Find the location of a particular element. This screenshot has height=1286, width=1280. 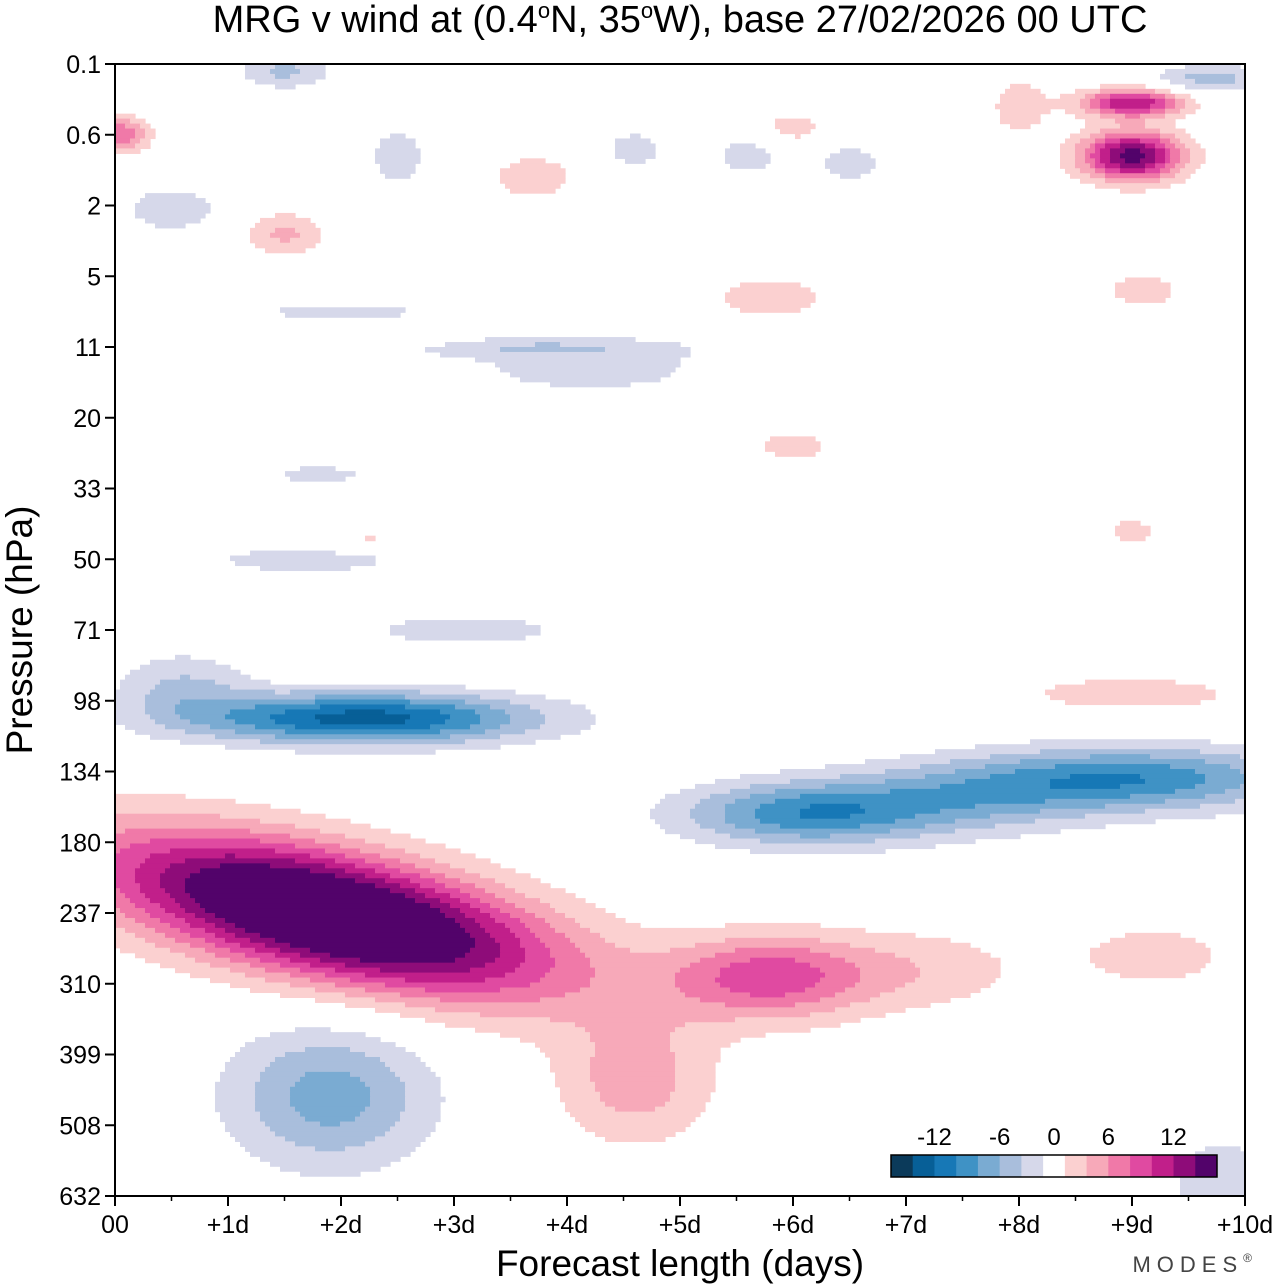

brand-name: MODES is located at coordinates (1187, 1264).